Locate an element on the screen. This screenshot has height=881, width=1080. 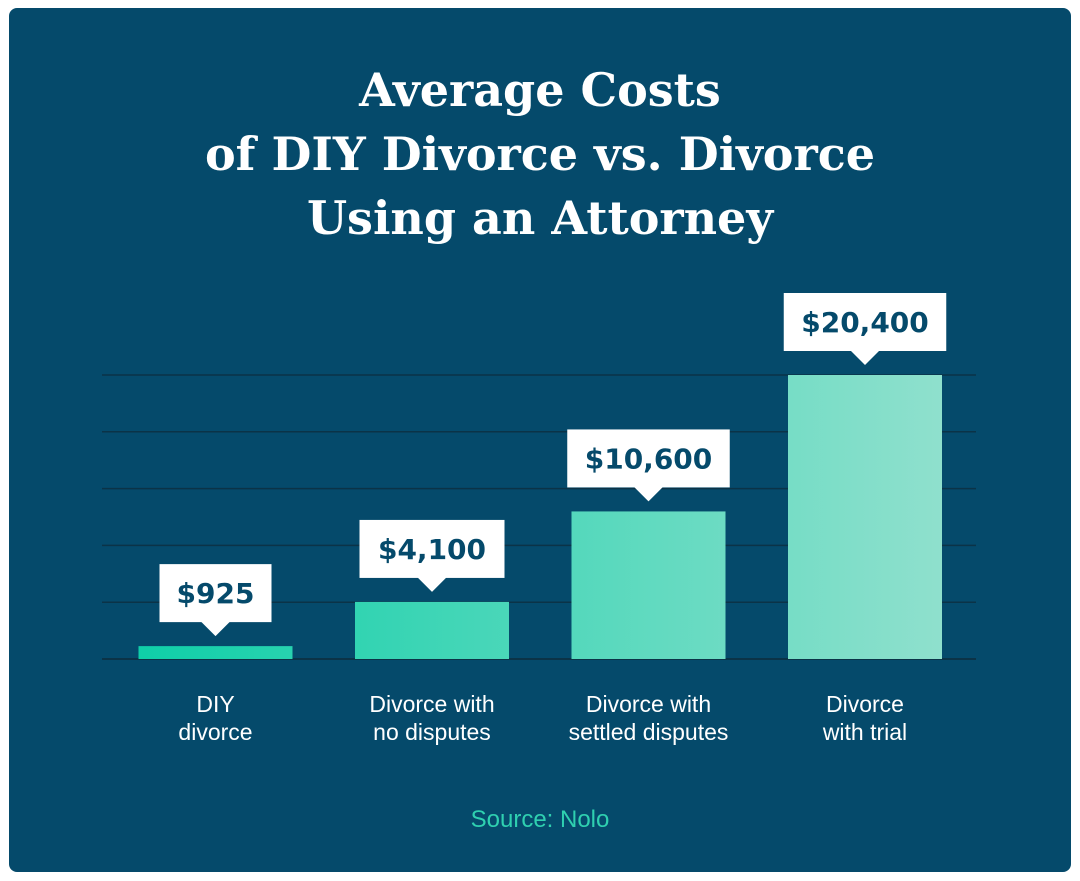
x-tick-label: Divorce is located at coordinates (865, 704).